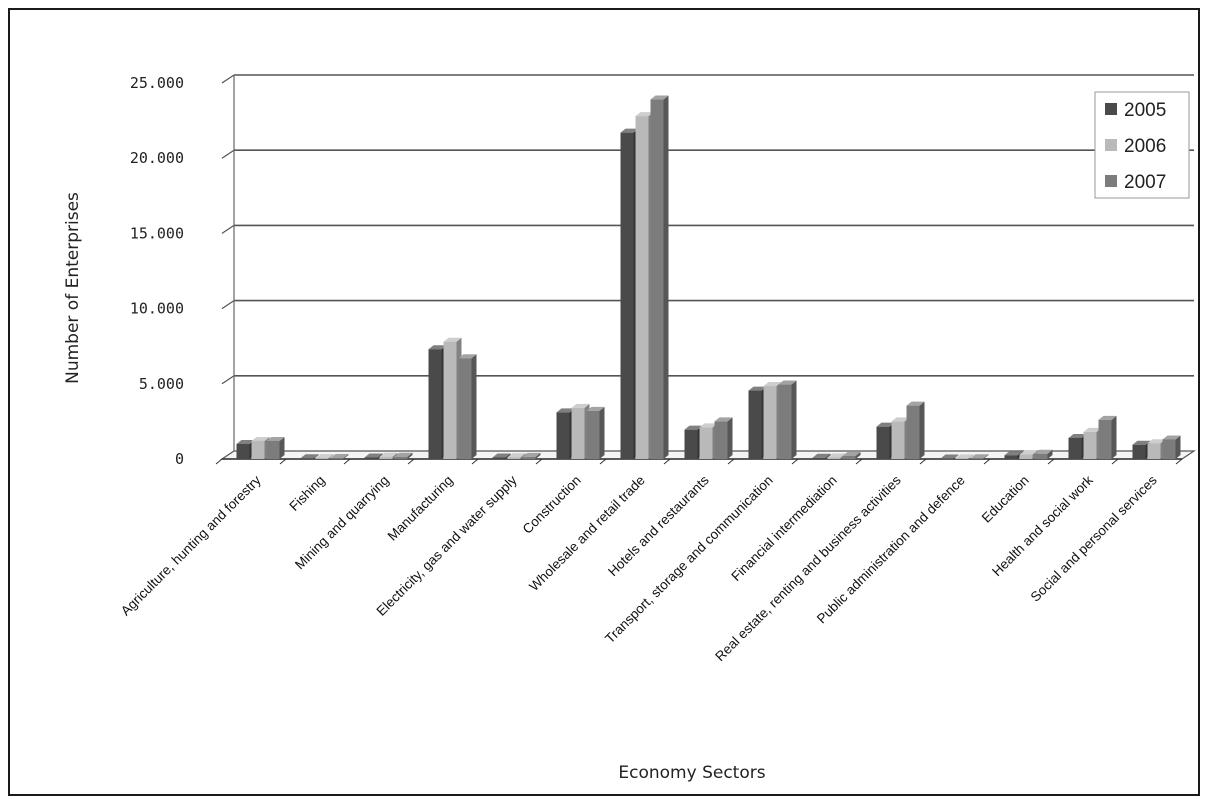 The image size is (1209, 799). Describe the element at coordinates (691, 773) in the screenshot. I see `x-axis-title: Economy Sectors` at that location.